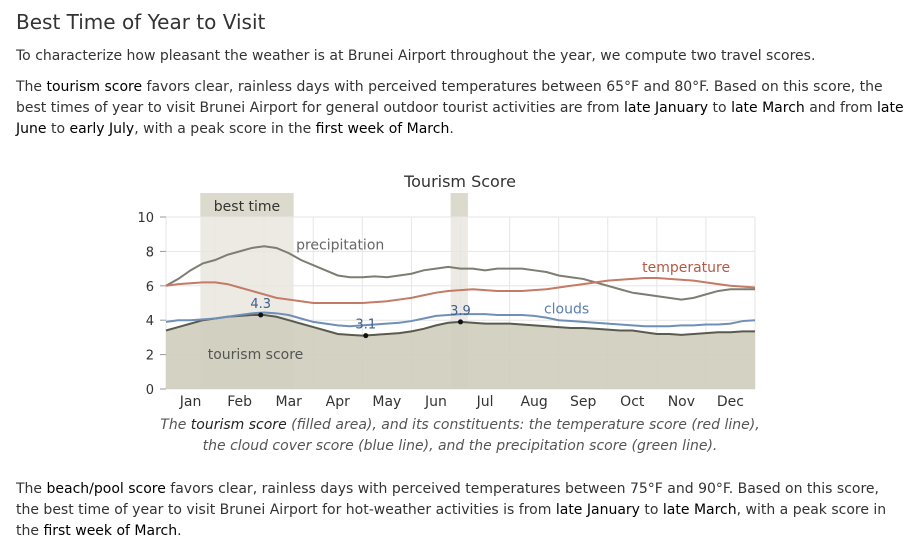 Image resolution: width=907 pixels, height=552 pixels. Describe the element at coordinates (583, 402) in the screenshot. I see `x-tick-label-sep: Sep` at that location.